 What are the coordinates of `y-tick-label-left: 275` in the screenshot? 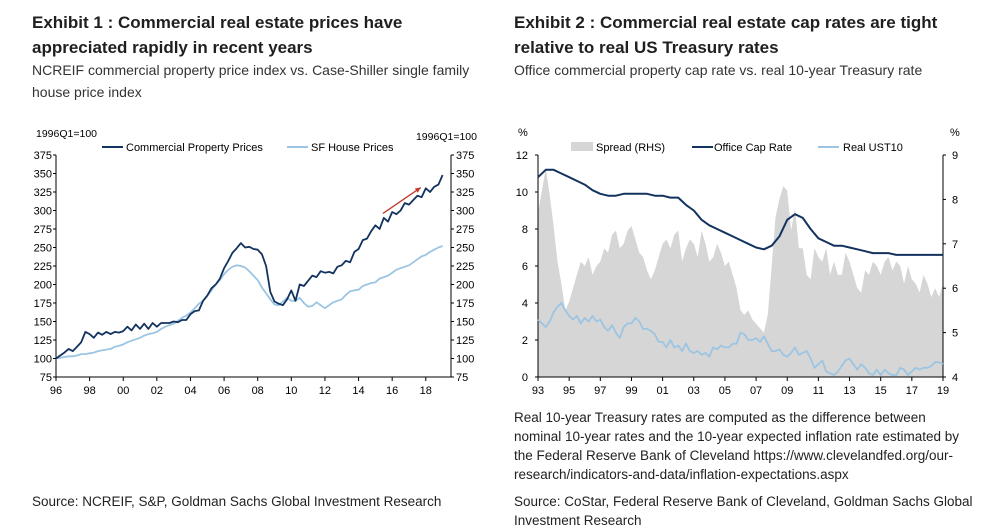 It's located at (43, 230).